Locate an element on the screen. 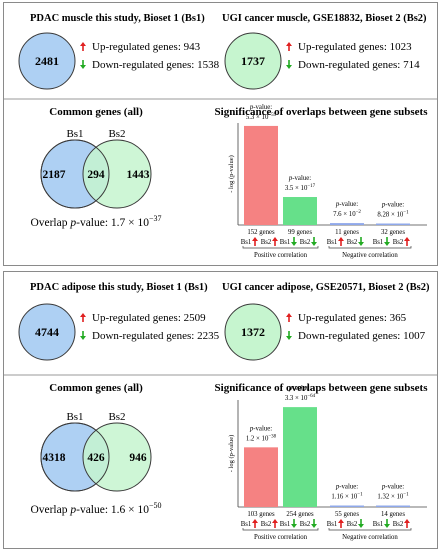 The height and width of the screenshot is (553, 439). bar-4-gene-count: 32 genes is located at coordinates (393, 232).